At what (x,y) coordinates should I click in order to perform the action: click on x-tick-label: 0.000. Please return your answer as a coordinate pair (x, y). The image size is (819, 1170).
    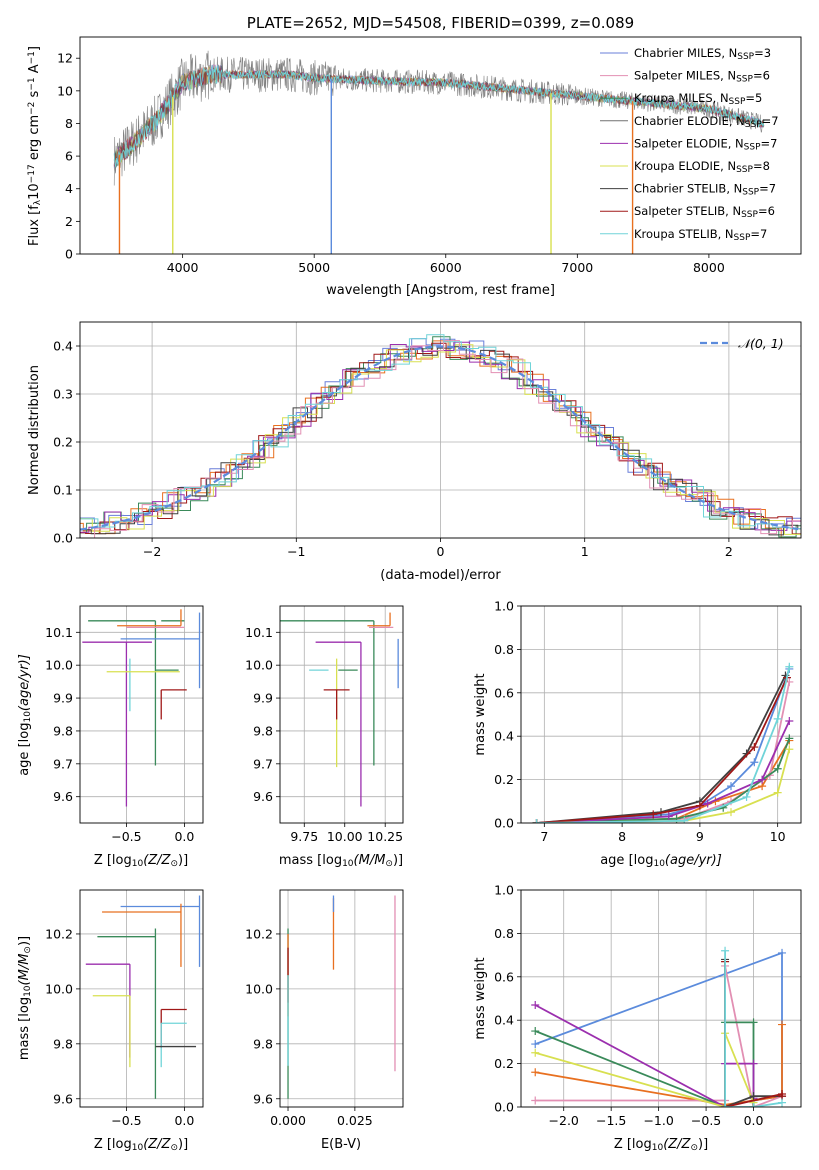
    Looking at the image, I should click on (288, 1120).